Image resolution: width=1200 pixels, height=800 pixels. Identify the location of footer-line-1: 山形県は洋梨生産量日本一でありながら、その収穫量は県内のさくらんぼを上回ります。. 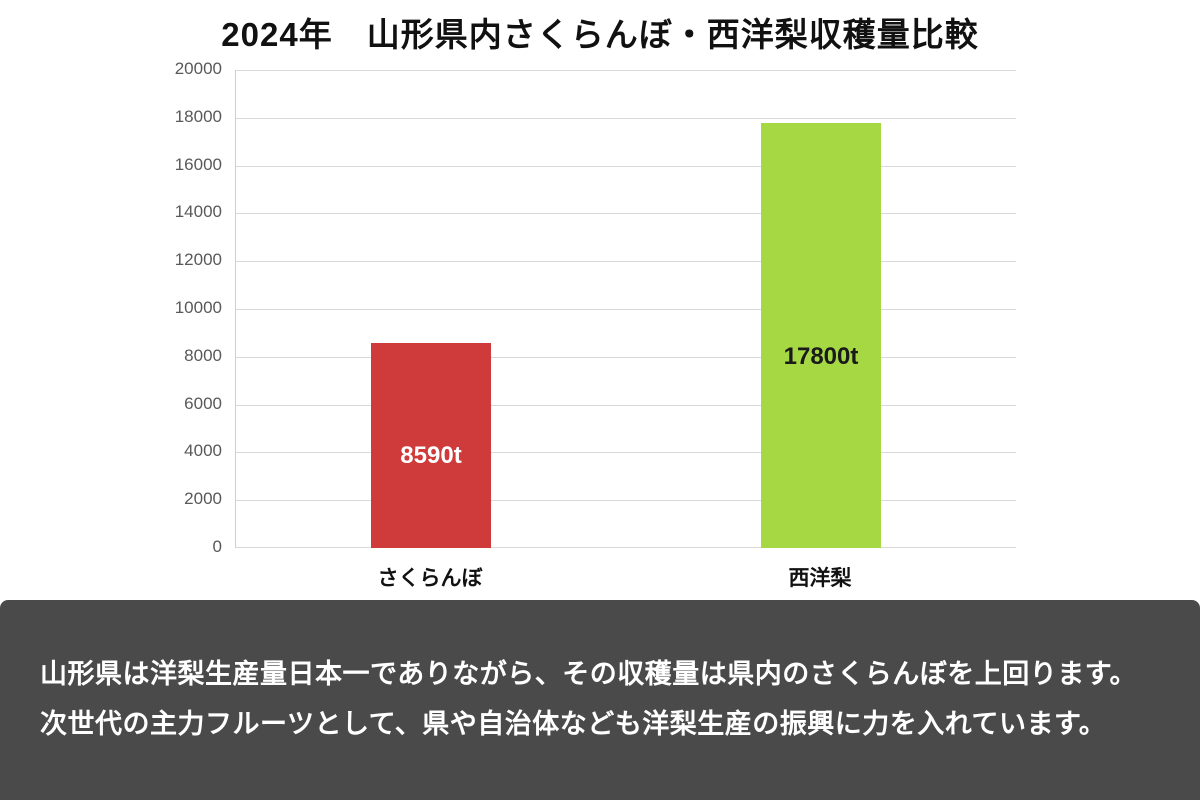
(589, 674).